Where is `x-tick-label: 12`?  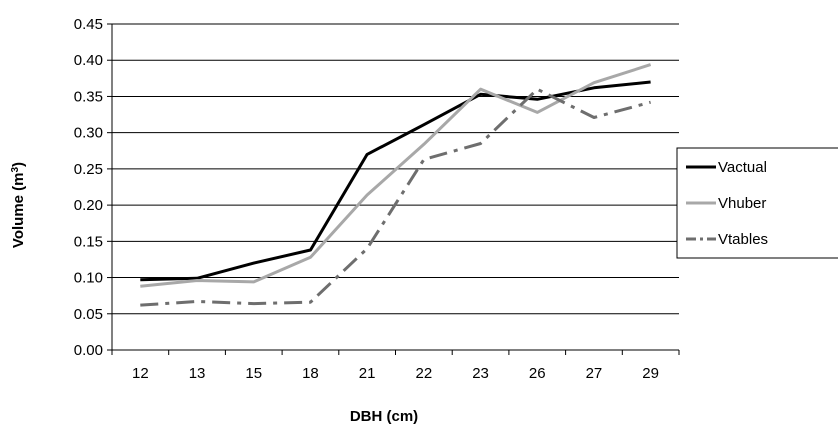 x-tick-label: 12 is located at coordinates (140, 373).